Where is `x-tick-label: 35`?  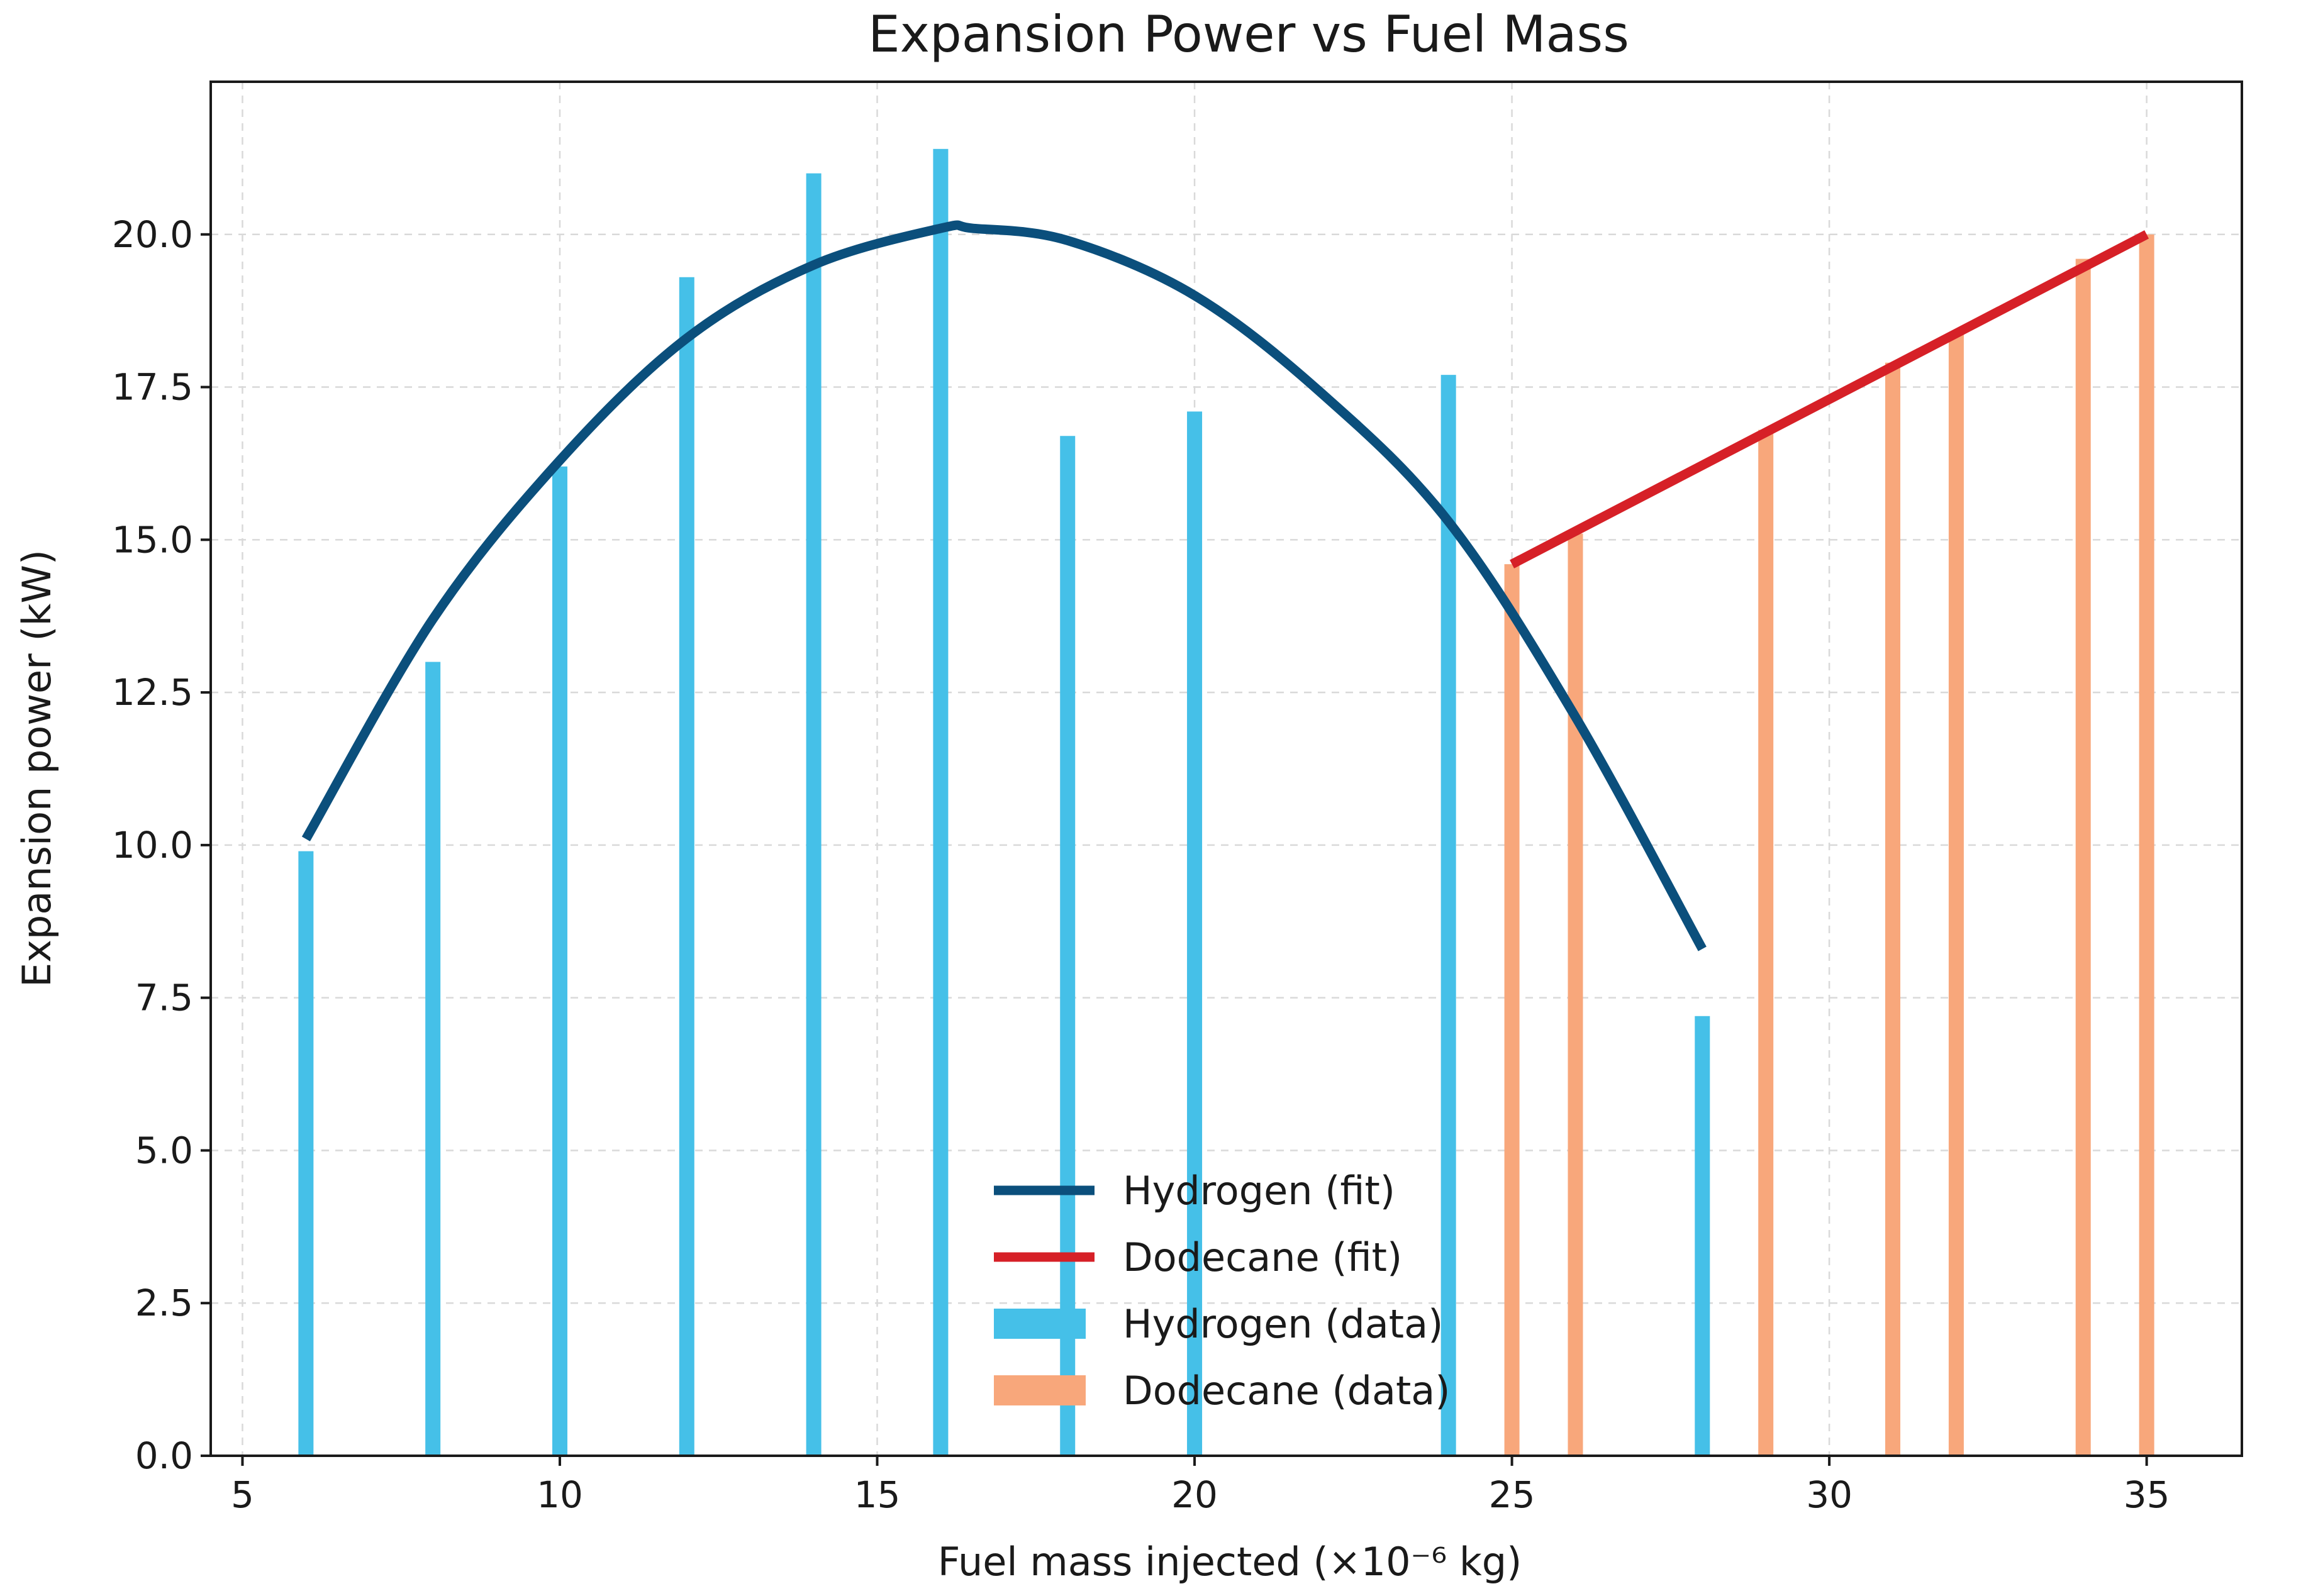
x-tick-label: 35 is located at coordinates (2147, 1494).